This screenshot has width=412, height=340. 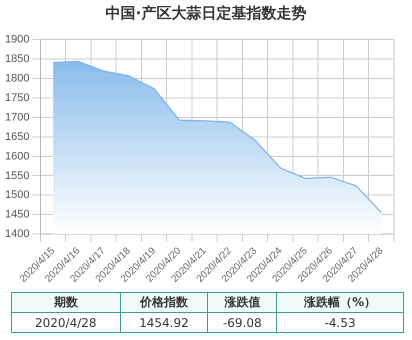 I want to click on y-tick-label: 1400, so click(x=17, y=234).